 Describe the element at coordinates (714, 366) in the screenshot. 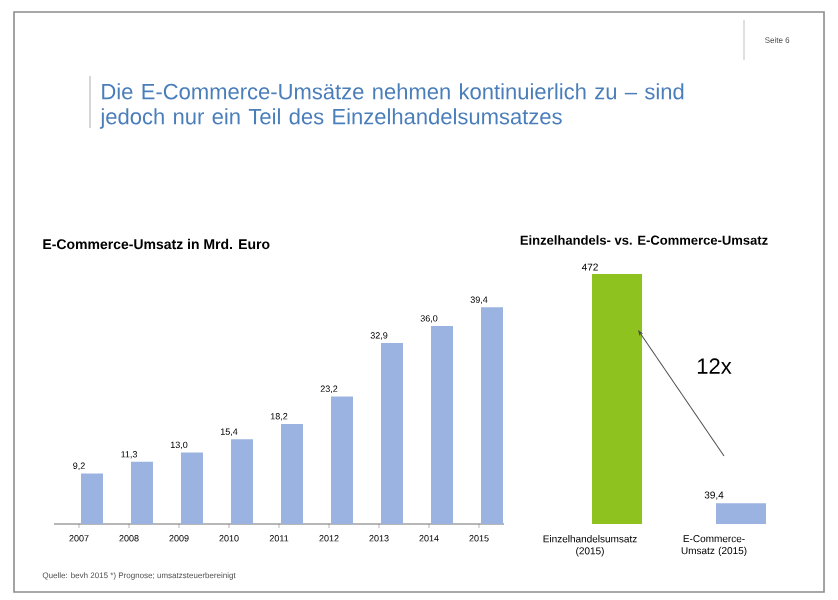

I see `annotation: 12x` at that location.